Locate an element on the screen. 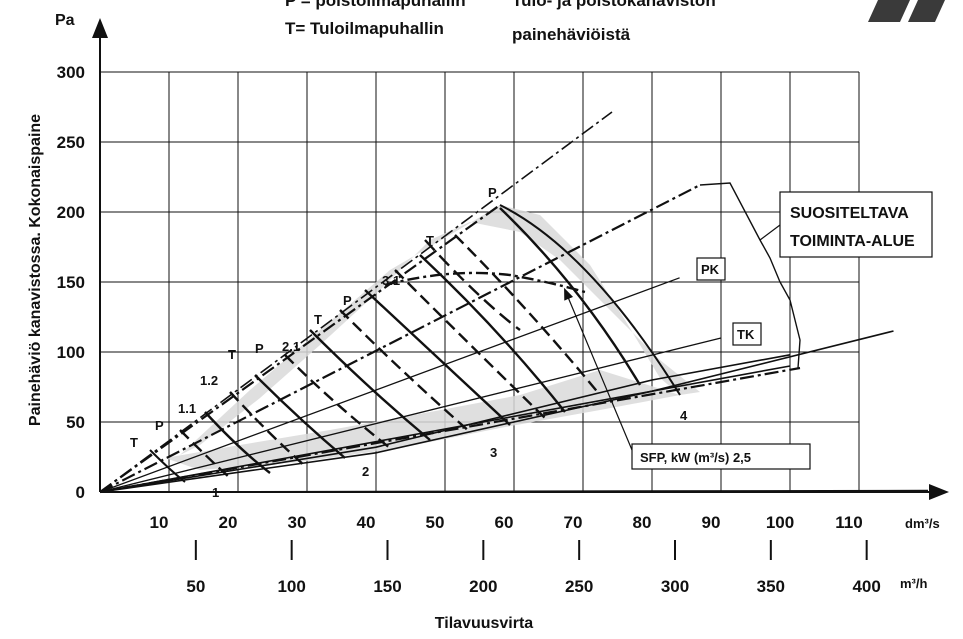 The width and height of the screenshot is (963, 639). x-tick-label: 10 is located at coordinates (159, 522).